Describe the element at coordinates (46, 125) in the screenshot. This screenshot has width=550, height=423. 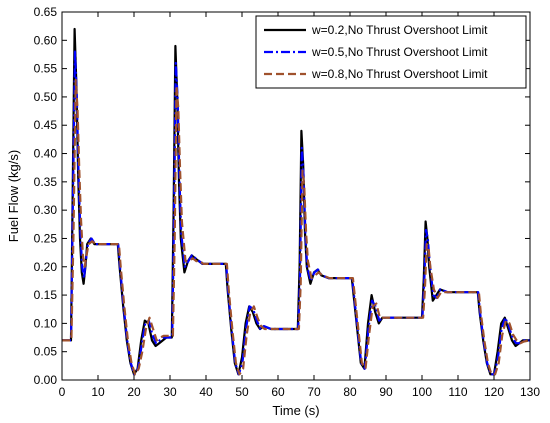
I see `y-tick-label: 0.45` at that location.